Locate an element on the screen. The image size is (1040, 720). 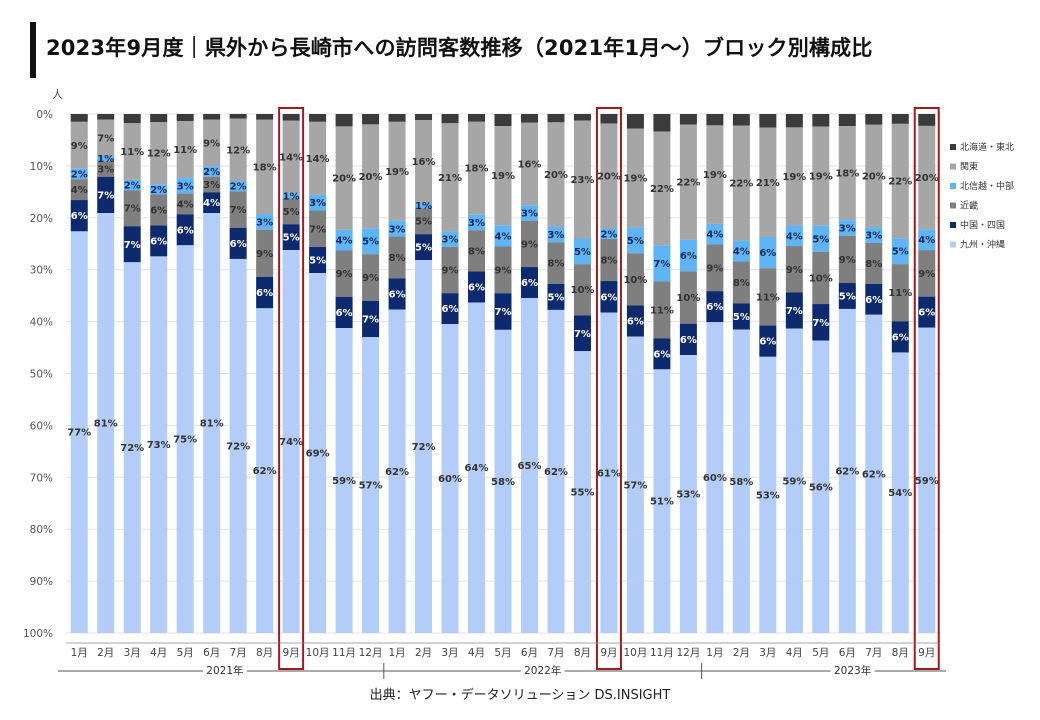
data-label: 74% is located at coordinates (291, 442).